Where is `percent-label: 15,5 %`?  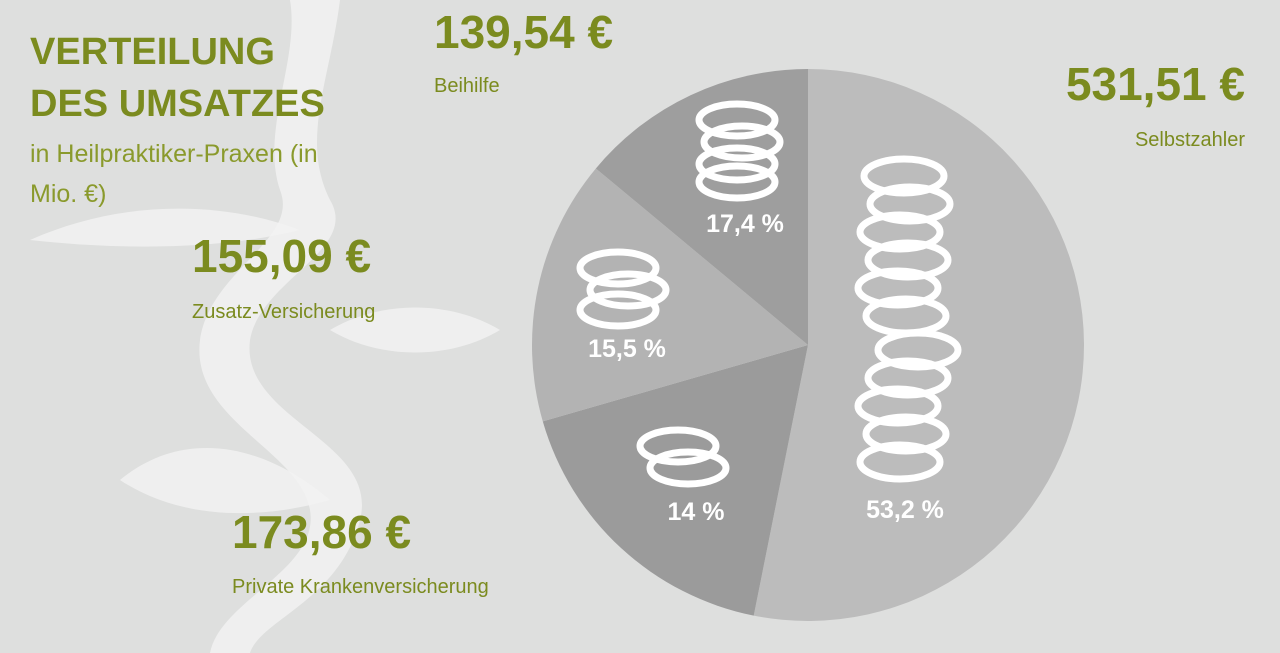 percent-label: 15,5 % is located at coordinates (627, 349).